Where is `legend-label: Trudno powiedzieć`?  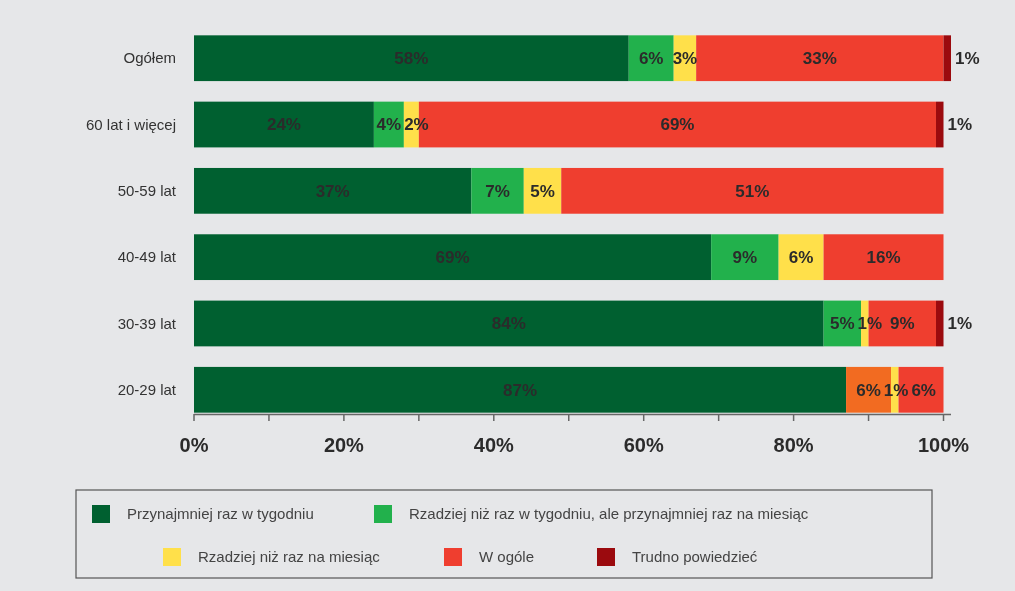 legend-label: Trudno powiedzieć is located at coordinates (695, 557).